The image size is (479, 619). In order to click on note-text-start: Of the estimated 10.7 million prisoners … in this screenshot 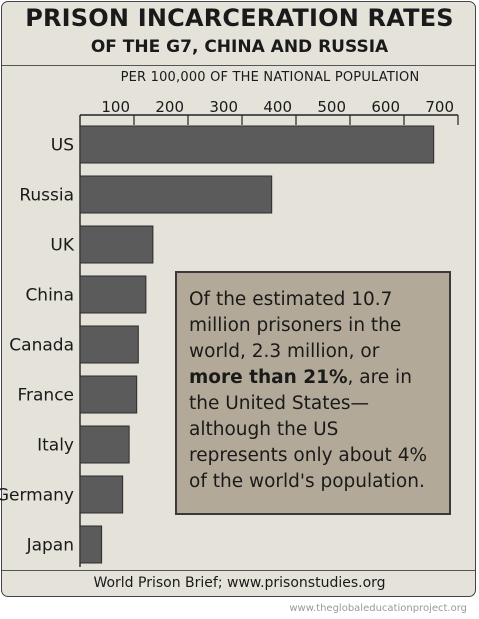, I will do `click(295, 325)`.